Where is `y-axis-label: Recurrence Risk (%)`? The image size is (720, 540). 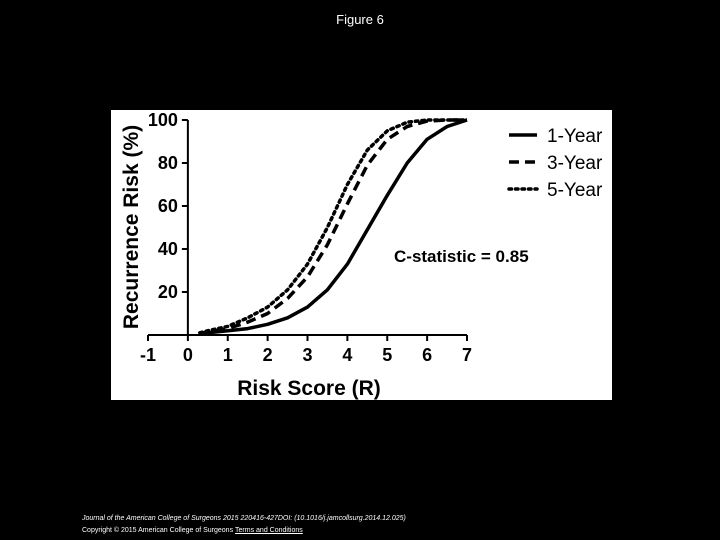 y-axis-label: Recurrence Risk (%) is located at coordinates (131, 227).